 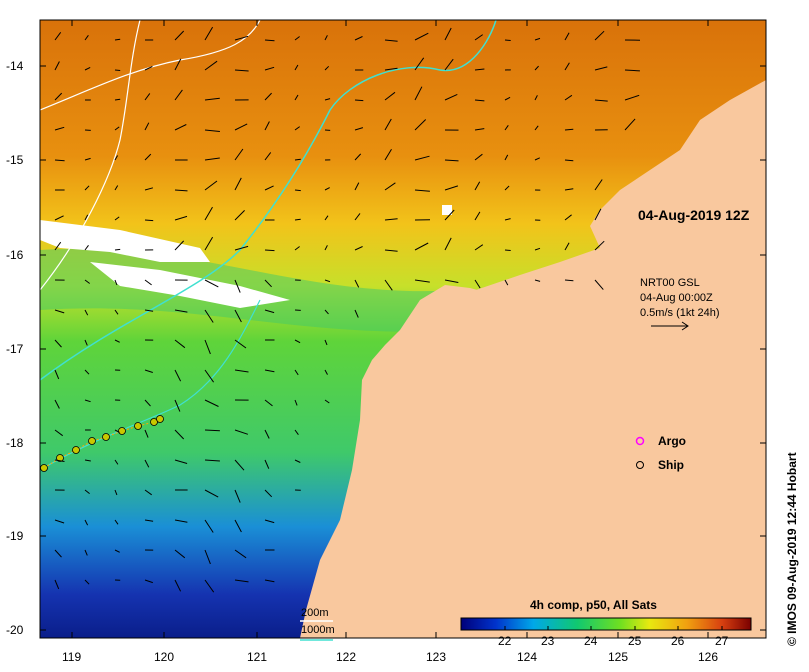 What do you see at coordinates (318, 630) in the screenshot?
I see `isobath-1000m-label: 1000m` at bounding box center [318, 630].